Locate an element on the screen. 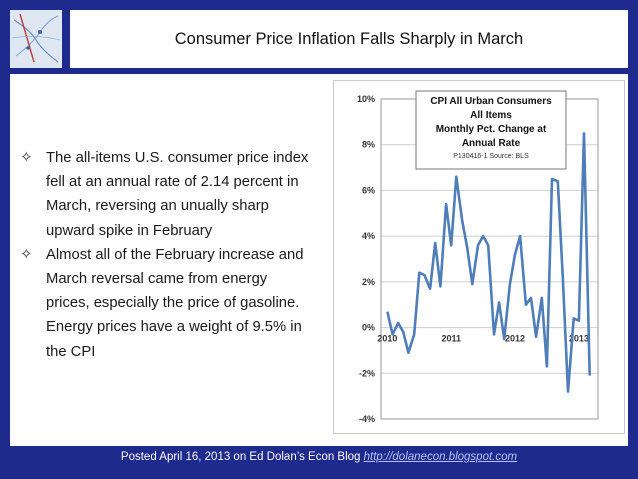 The width and height of the screenshot is (638, 479). y-tick-label: 4% is located at coordinates (368, 236).